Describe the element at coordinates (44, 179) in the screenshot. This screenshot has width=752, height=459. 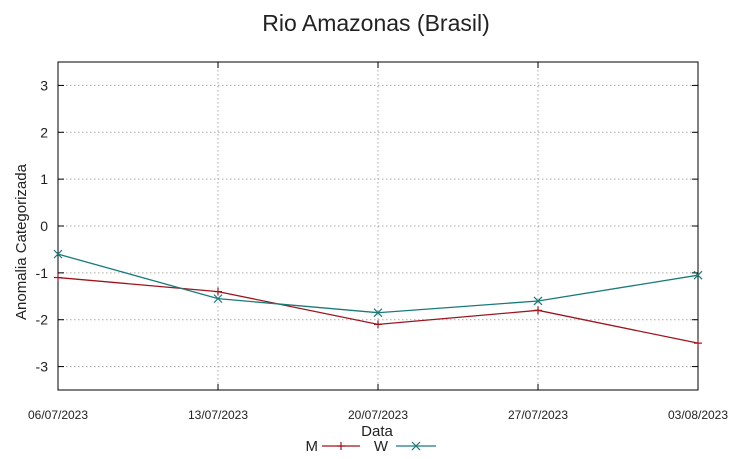
I see `y-tick-label: 1` at that location.